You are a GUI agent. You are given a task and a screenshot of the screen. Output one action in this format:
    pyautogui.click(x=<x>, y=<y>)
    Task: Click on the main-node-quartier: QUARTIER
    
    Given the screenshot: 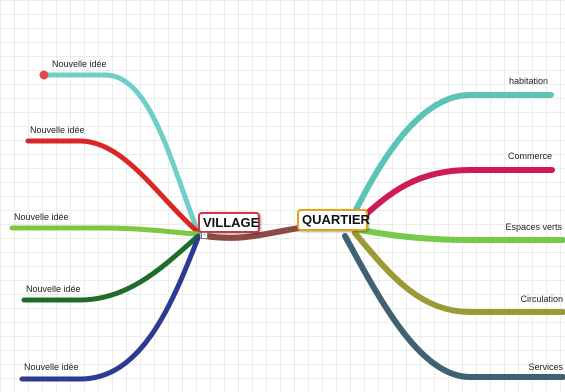 What is the action you would take?
    pyautogui.click(x=333, y=220)
    